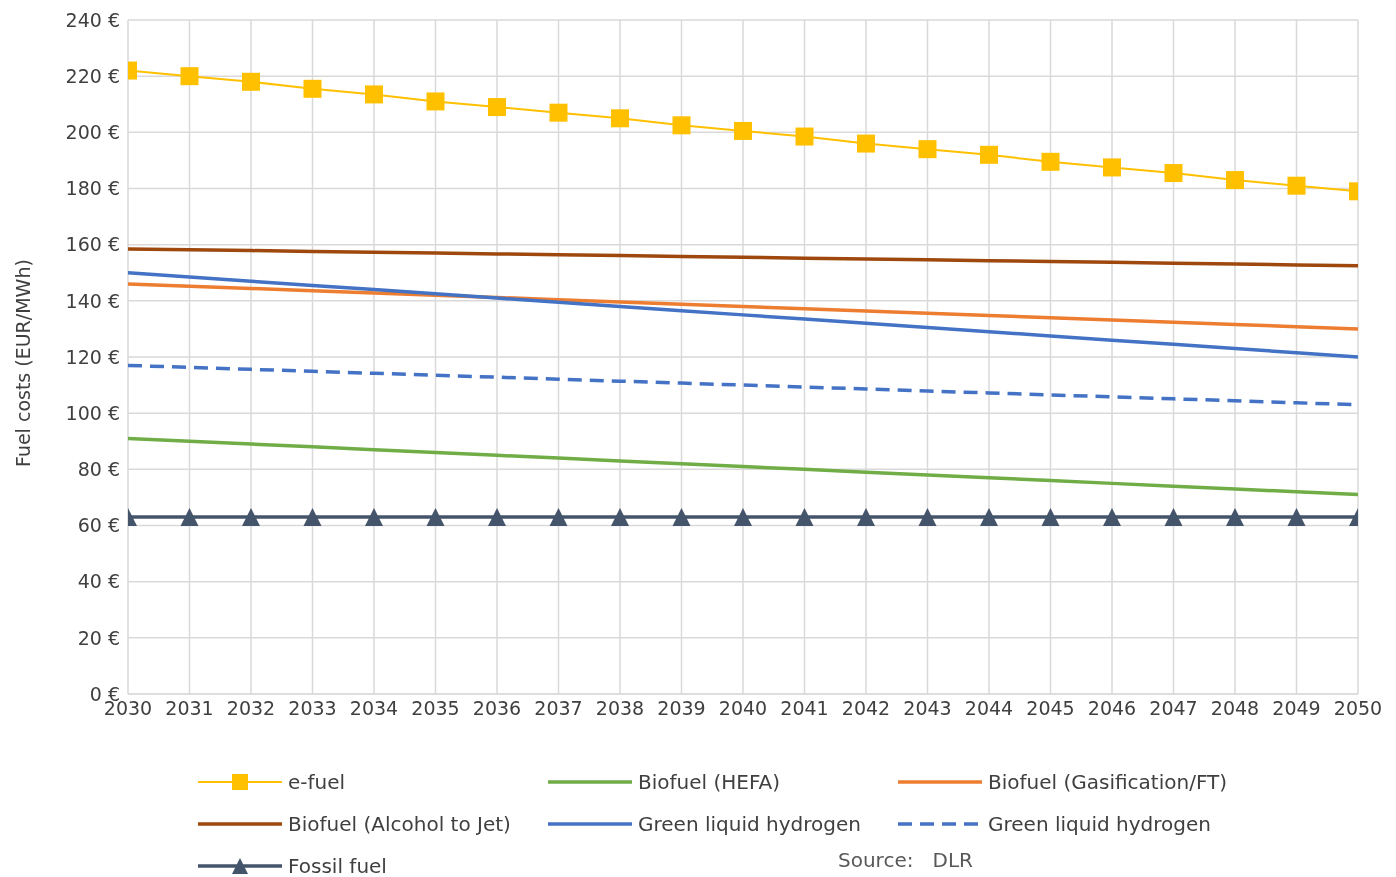  I want to click on x-tick-label: 2039, so click(681, 708).